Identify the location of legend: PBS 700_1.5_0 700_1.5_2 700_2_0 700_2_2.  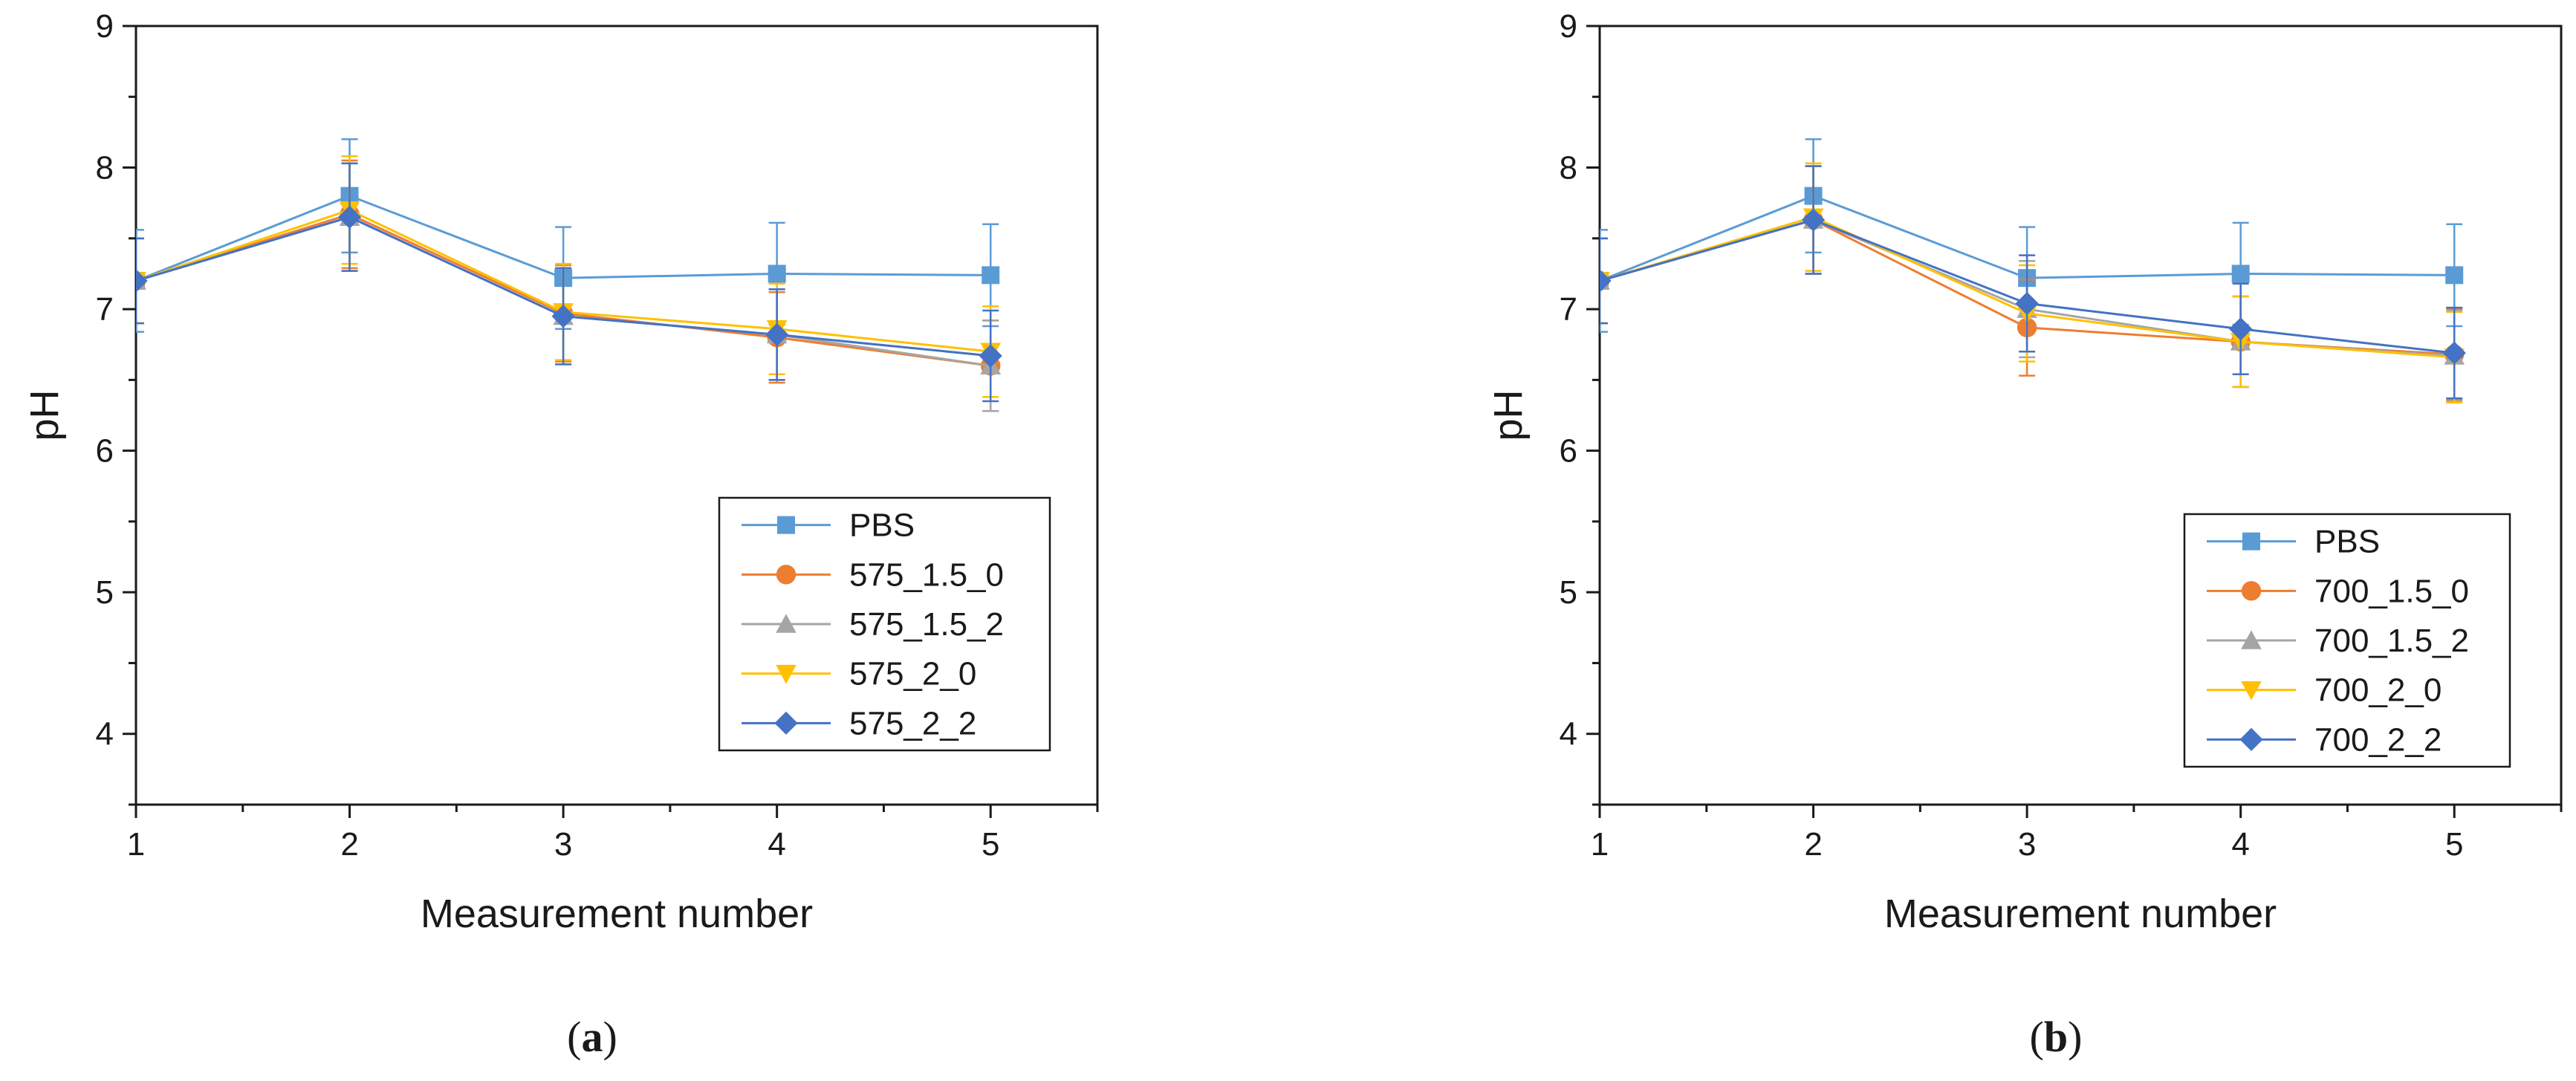
(2347, 640).